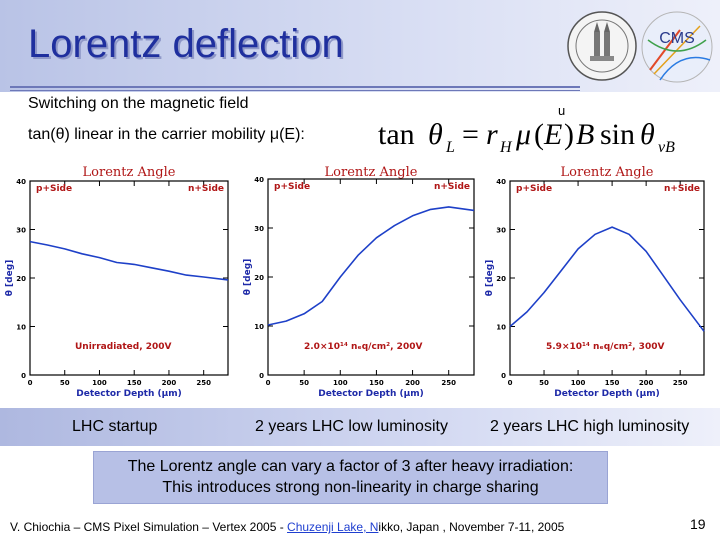 The width and height of the screenshot is (720, 540). I want to click on title-rule-bottom, so click(295, 90).